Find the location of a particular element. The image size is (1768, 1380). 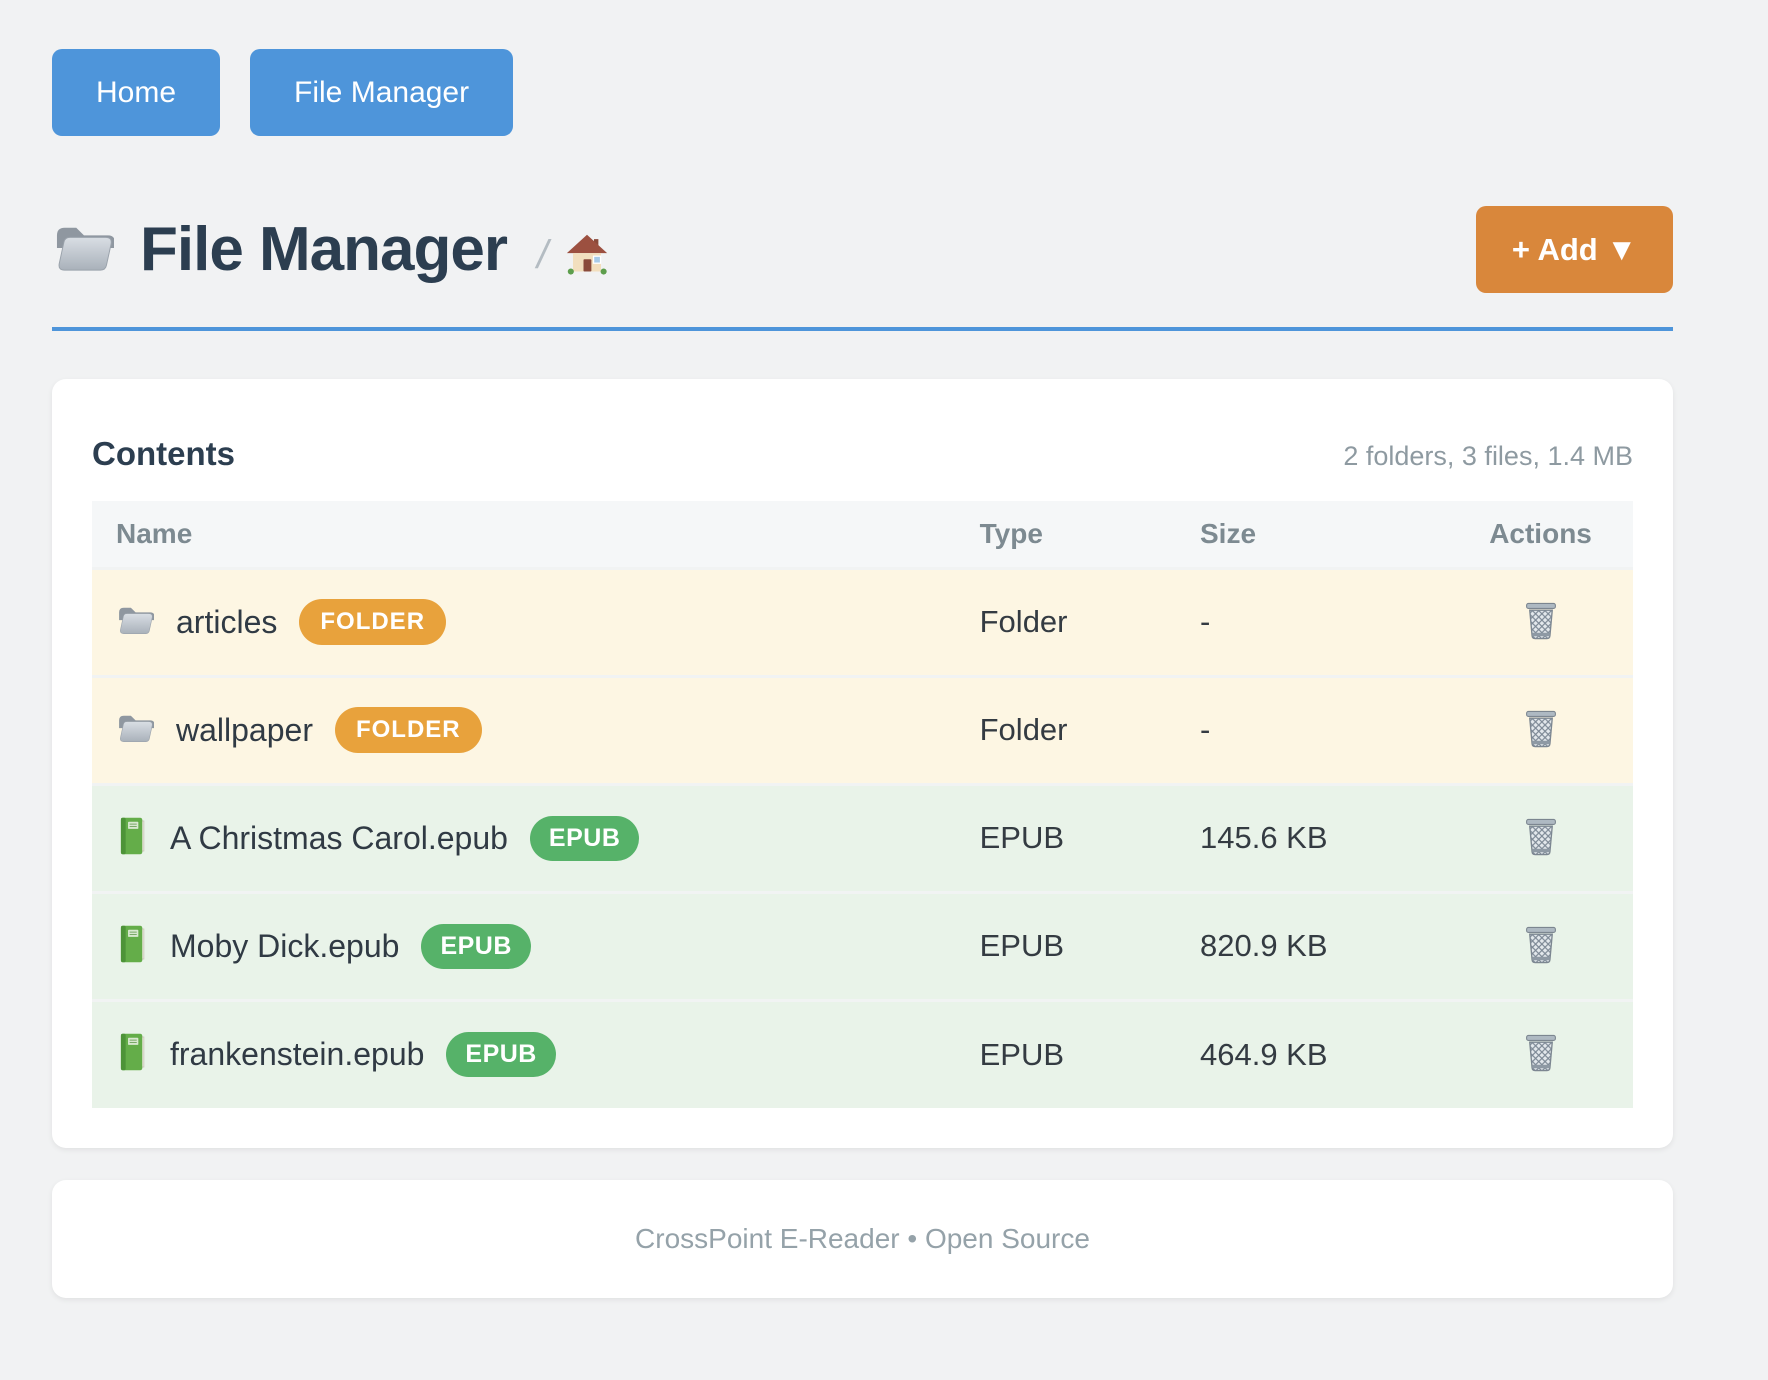

table-row: Moby Dick.epub EPUB EPUB 820.9 KB is located at coordinates (862, 946).